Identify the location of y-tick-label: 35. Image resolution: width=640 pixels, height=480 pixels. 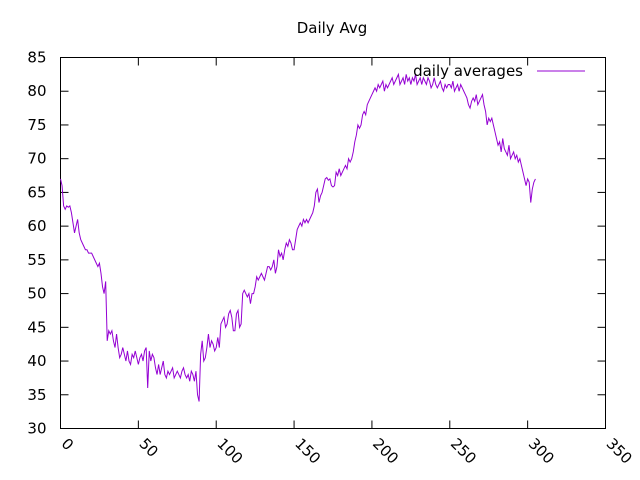
(36, 395).